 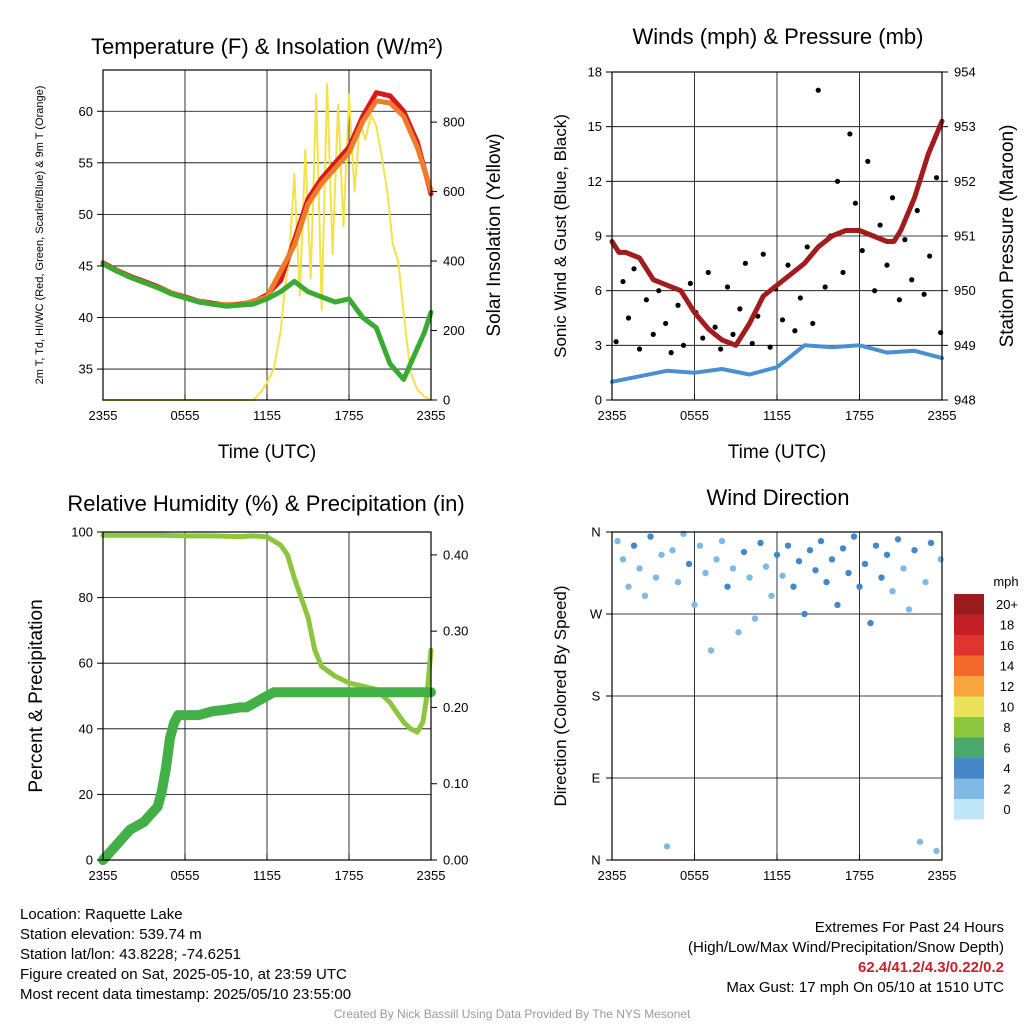 I want to click on colorbar-label: 16, so click(x=1007, y=645).